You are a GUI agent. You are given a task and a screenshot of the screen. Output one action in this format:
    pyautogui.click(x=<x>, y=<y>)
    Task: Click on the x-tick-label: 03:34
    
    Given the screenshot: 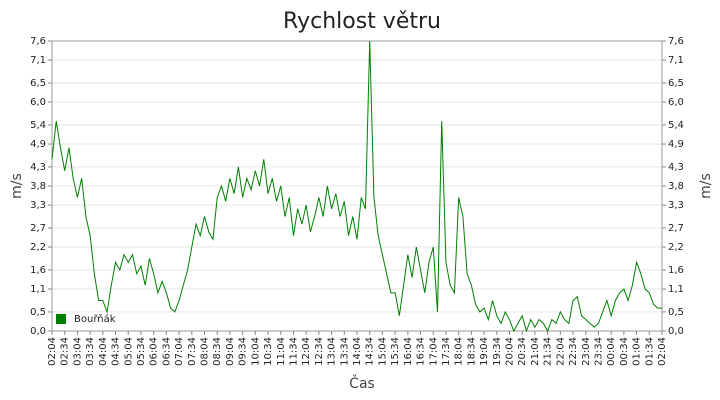 What is the action you would take?
    pyautogui.click(x=90, y=351)
    